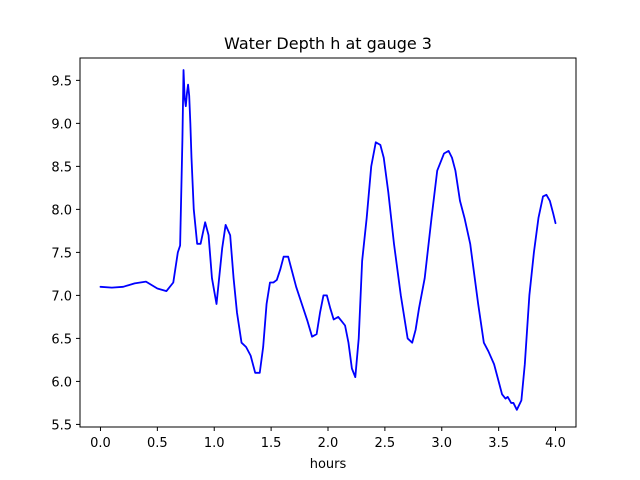 This screenshot has height=480, width=640. What do you see at coordinates (328, 464) in the screenshot?
I see `x-axis-label: hours` at bounding box center [328, 464].